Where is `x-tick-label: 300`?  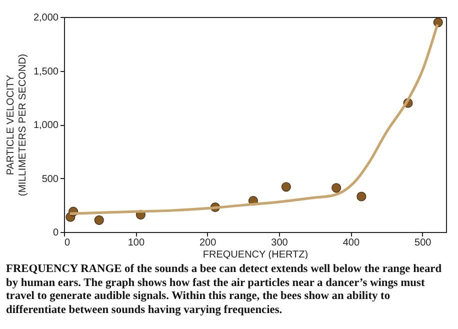
x-tick-label: 300 is located at coordinates (279, 243).